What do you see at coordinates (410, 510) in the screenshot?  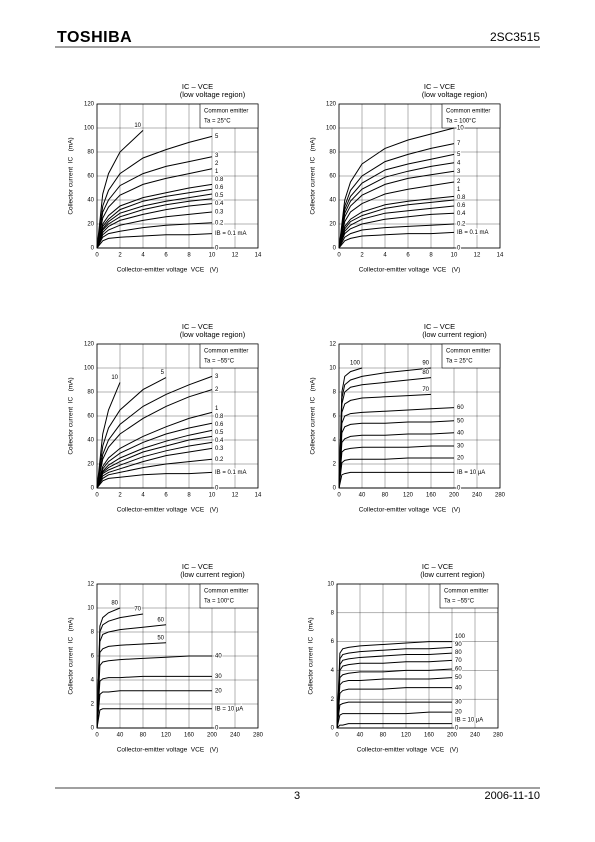 I see `x-axis-label: Collector-emitter voltage VCE (V)` at bounding box center [410, 510].